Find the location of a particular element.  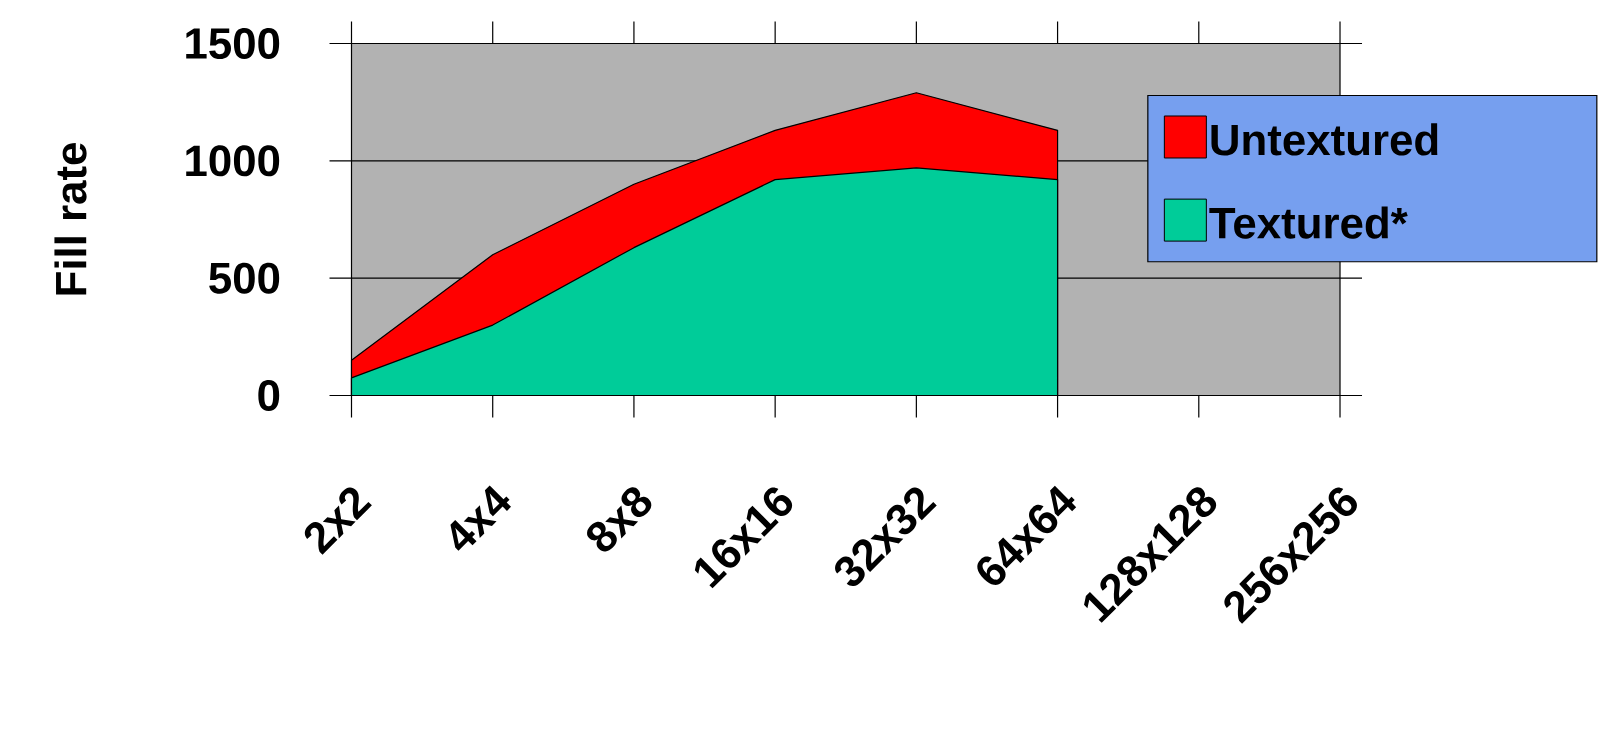

x-tick-label: 8x8 is located at coordinates (619, 519).